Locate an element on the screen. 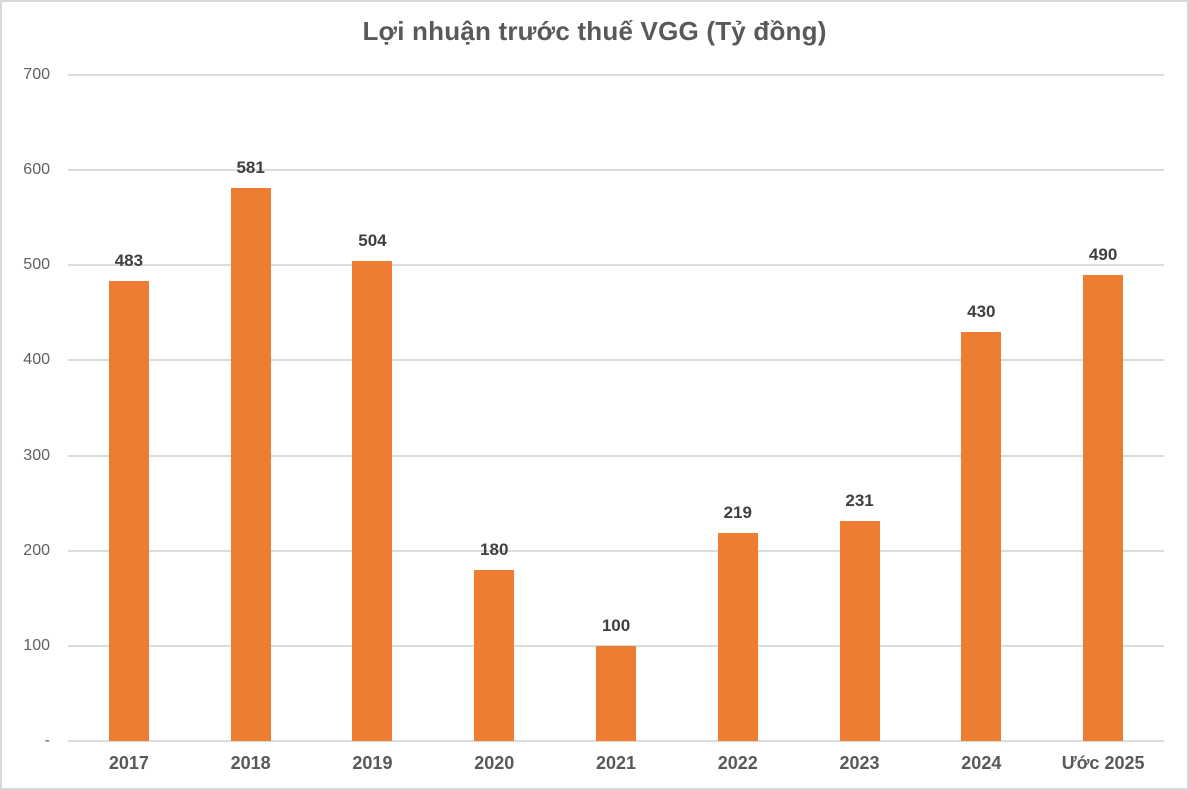 The height and width of the screenshot is (790, 1189). bar-value-label: 180 is located at coordinates (494, 549).